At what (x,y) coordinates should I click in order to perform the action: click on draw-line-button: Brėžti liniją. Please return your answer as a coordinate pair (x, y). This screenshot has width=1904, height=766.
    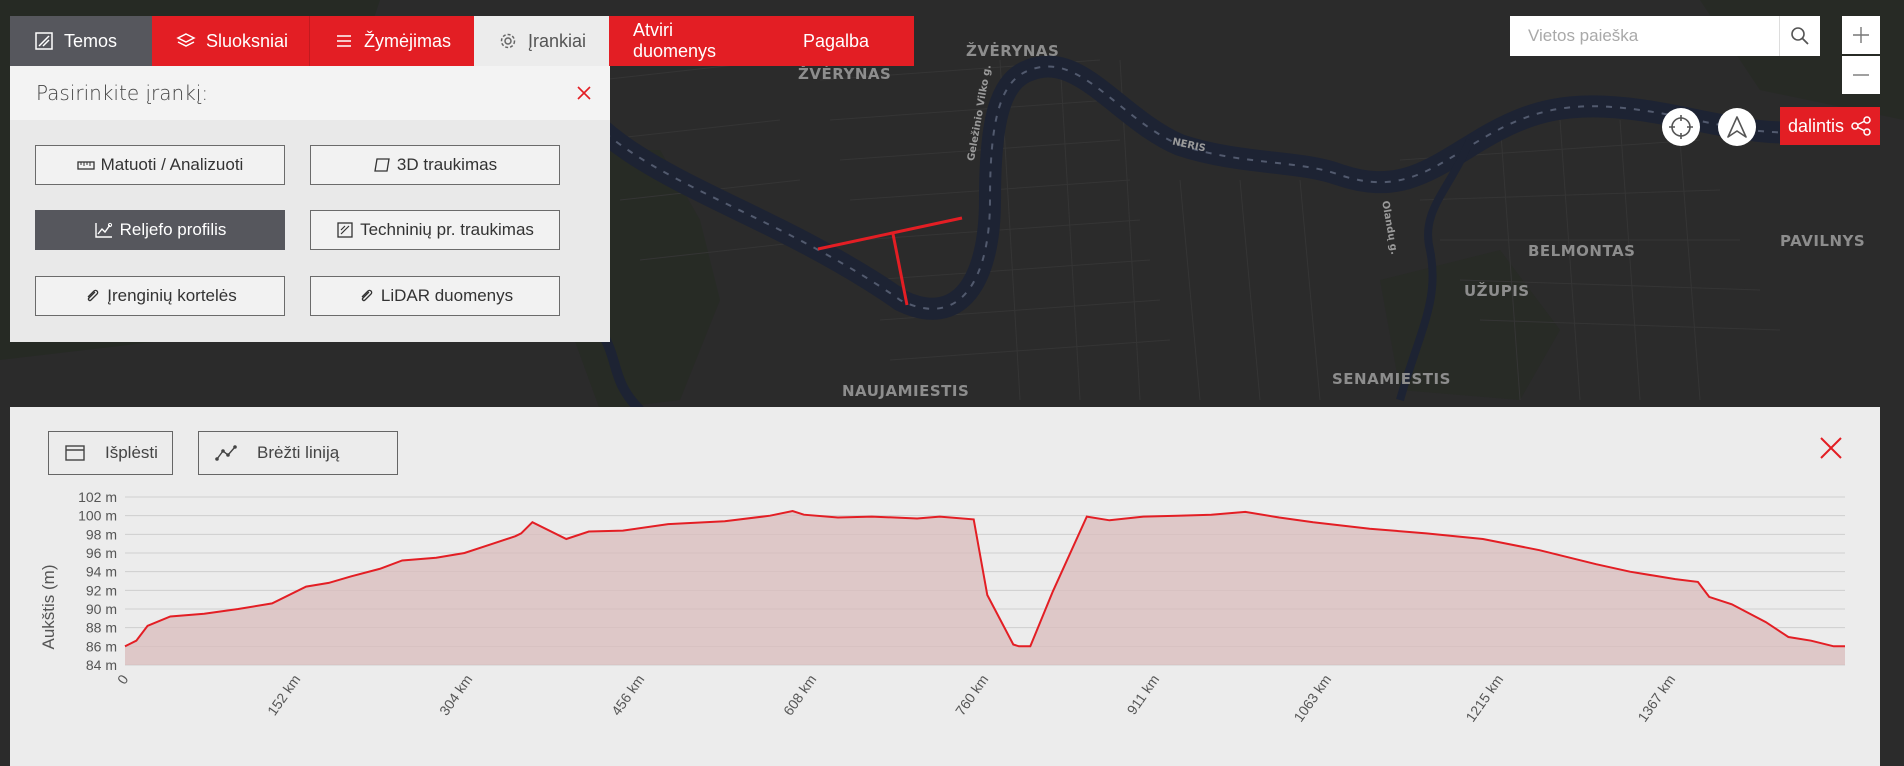
    Looking at the image, I should click on (298, 453).